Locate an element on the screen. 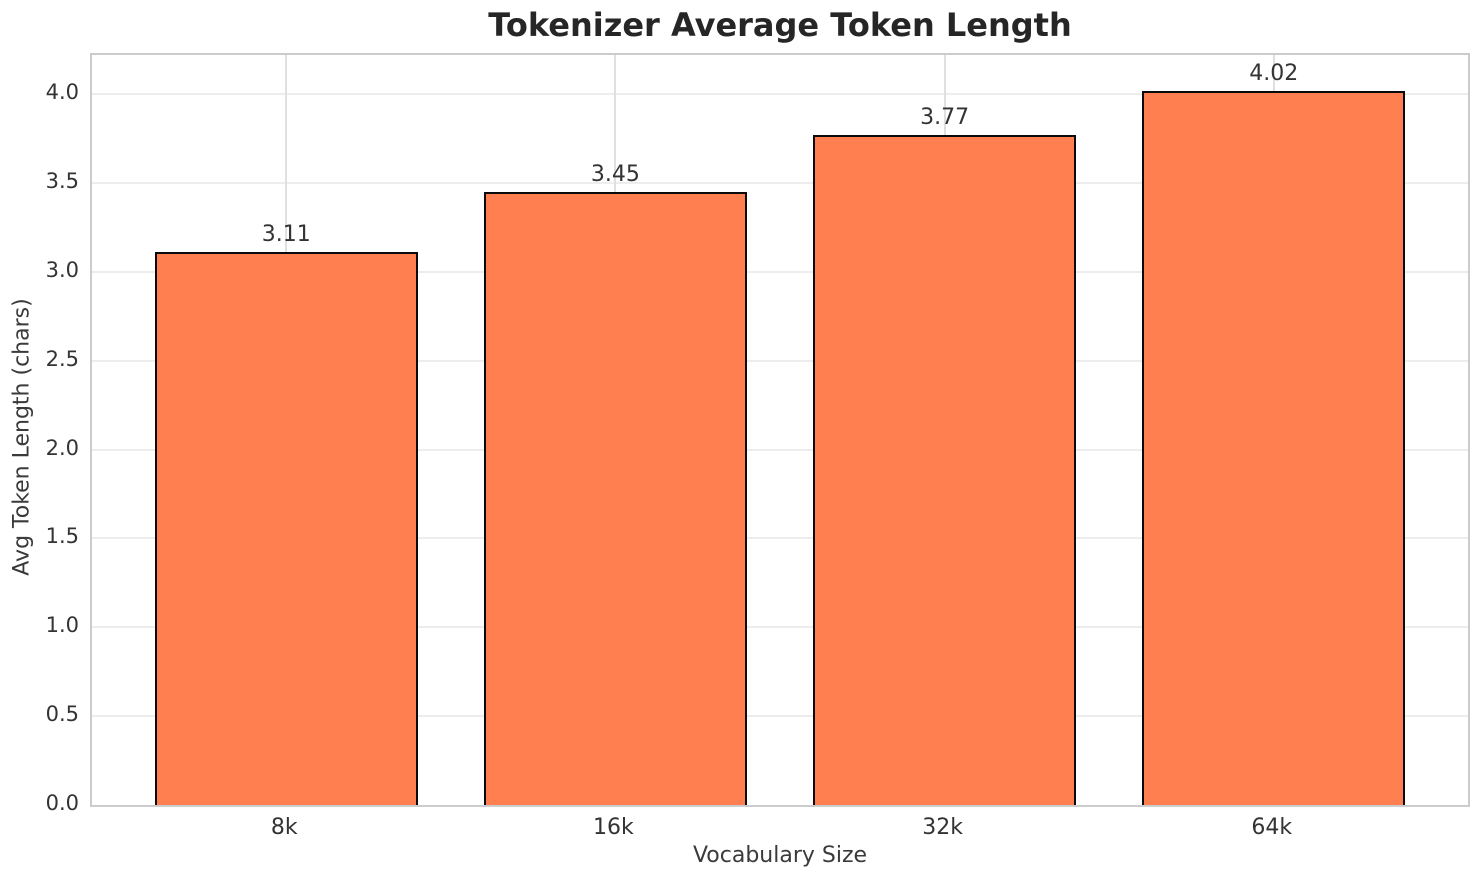 The height and width of the screenshot is (885, 1484). x-axis-label: Vocabulary Size is located at coordinates (780, 855).